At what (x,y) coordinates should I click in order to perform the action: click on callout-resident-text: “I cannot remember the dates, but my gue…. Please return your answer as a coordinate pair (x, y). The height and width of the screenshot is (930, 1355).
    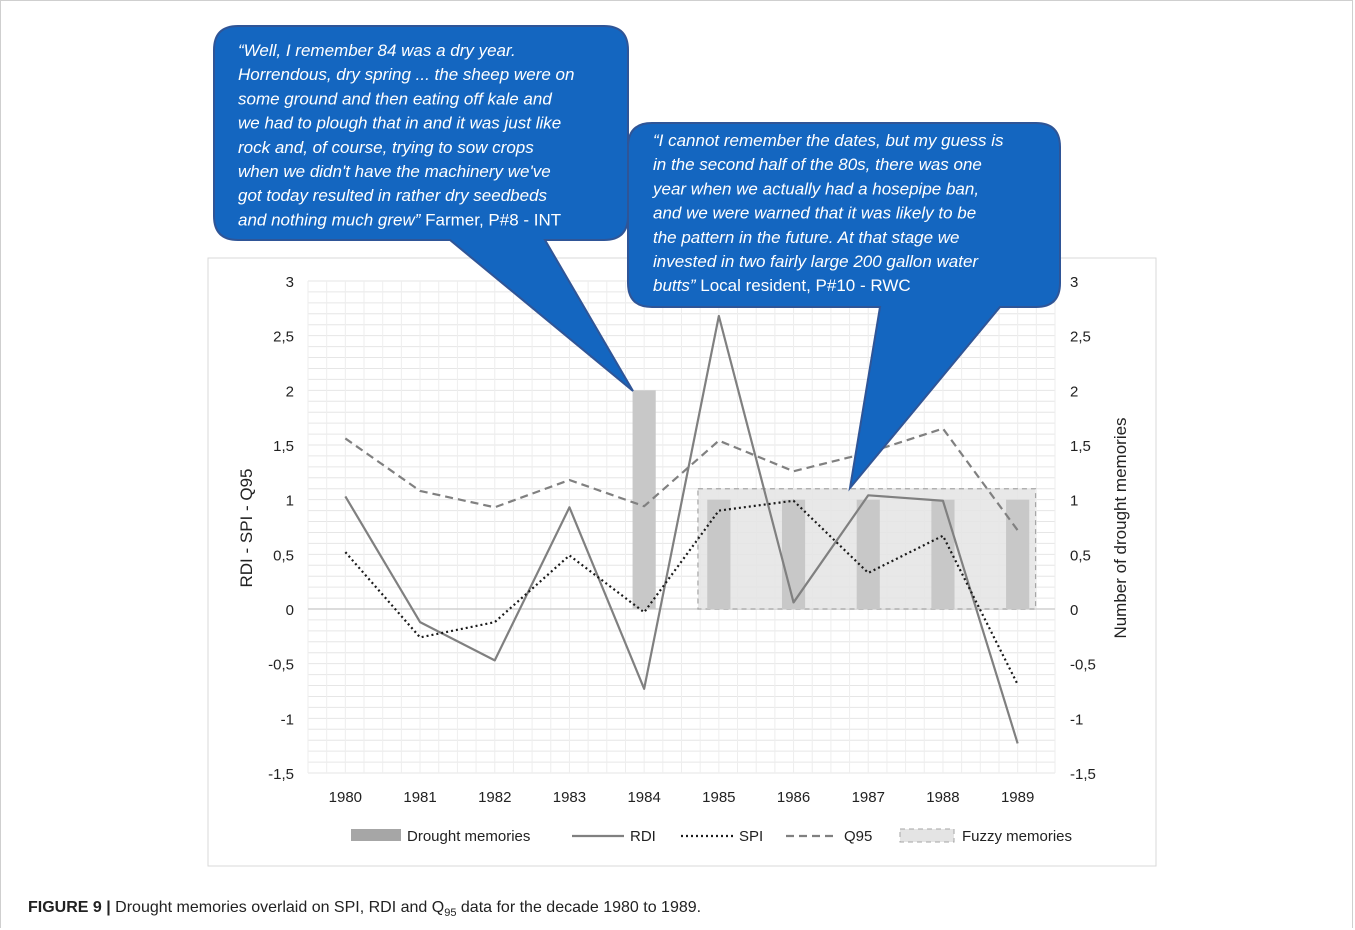
    Looking at the image, I should click on (828, 213).